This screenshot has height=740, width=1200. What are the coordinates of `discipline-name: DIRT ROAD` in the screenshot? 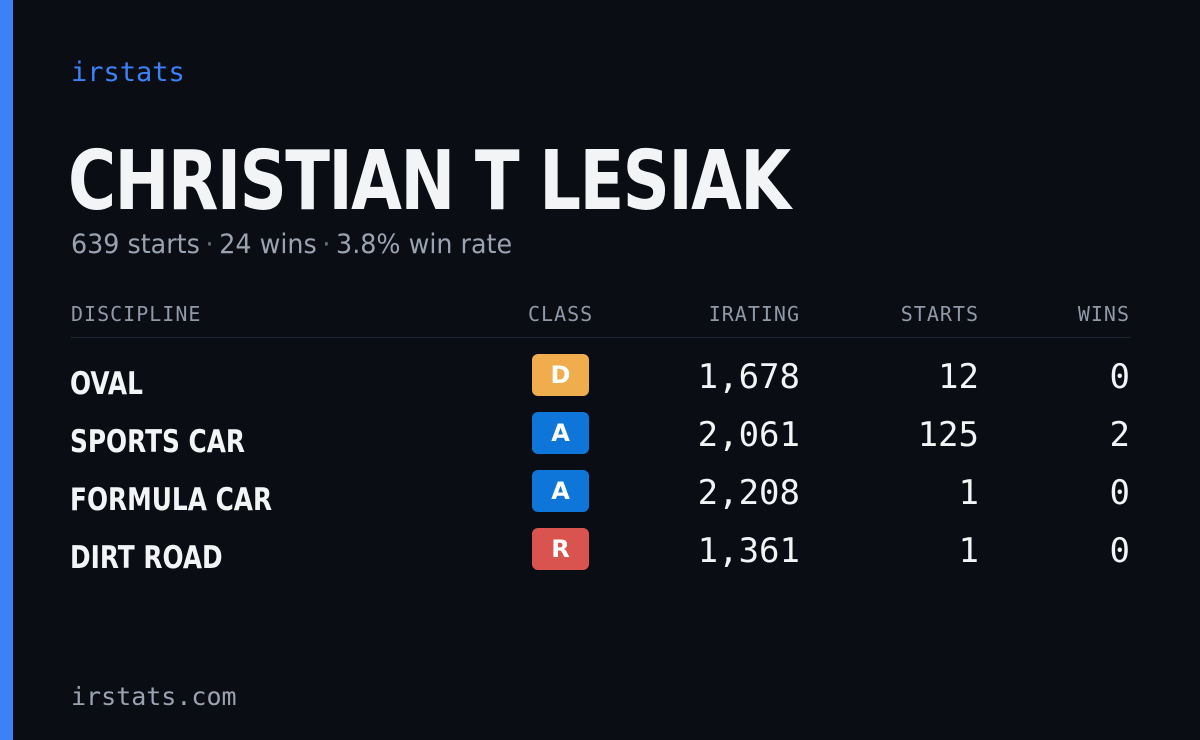 It's located at (146, 558).